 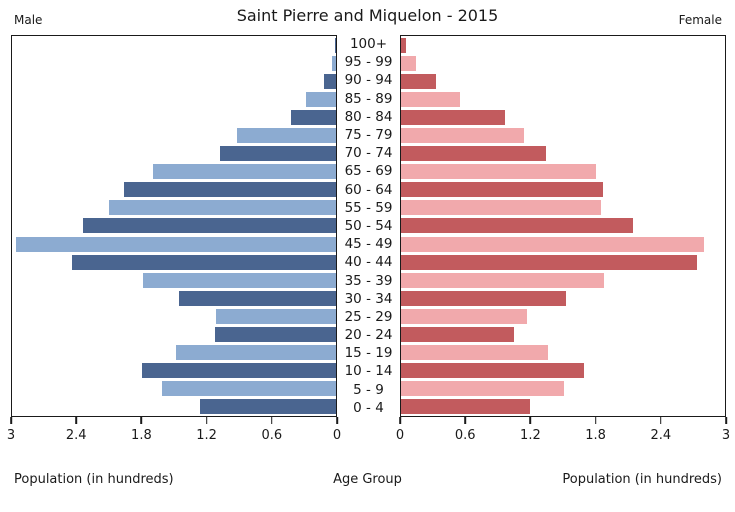 What do you see at coordinates (368, 189) in the screenshot?
I see `age-label: 60 - 64` at bounding box center [368, 189].